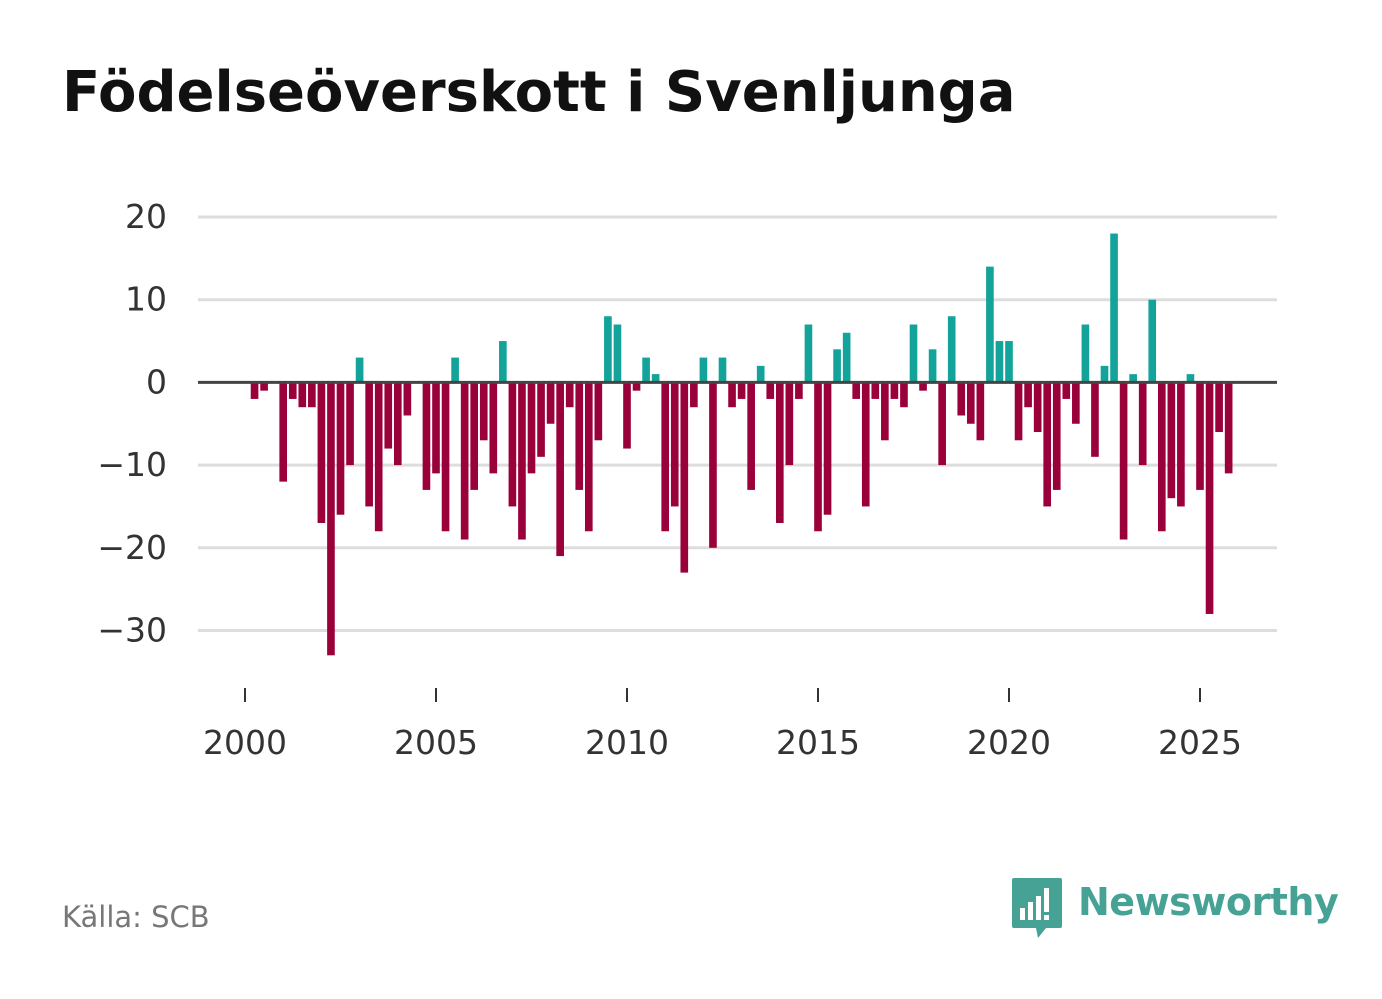 This screenshot has height=999, width=1382. I want to click on source-note: Källa: SCB, so click(136, 917).